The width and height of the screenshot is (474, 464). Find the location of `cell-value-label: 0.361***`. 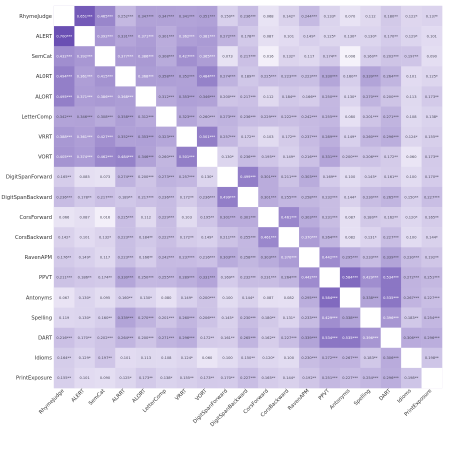

cell-value-label: 0.361*** is located at coordinates (85, 77).